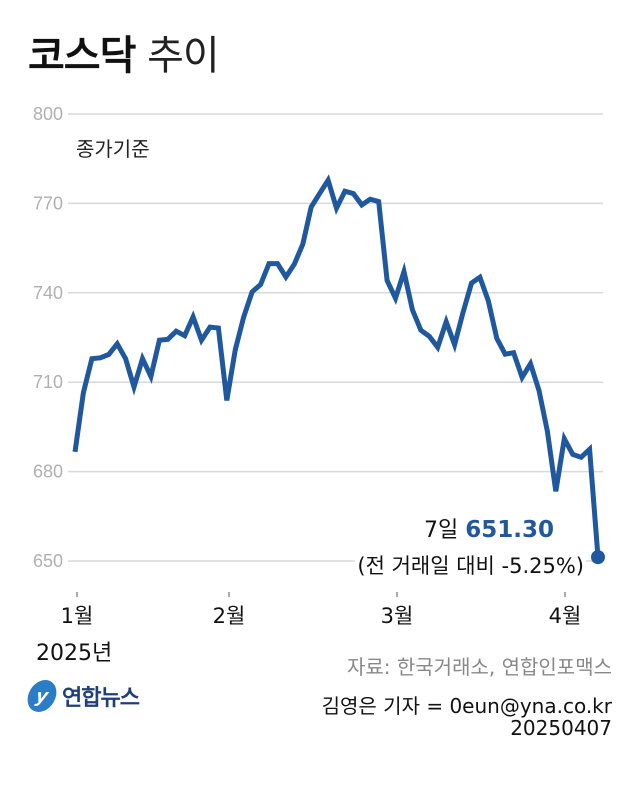 This screenshot has width=640, height=809. What do you see at coordinates (48, 382) in the screenshot?
I see `y-tick-label: 710` at bounding box center [48, 382].